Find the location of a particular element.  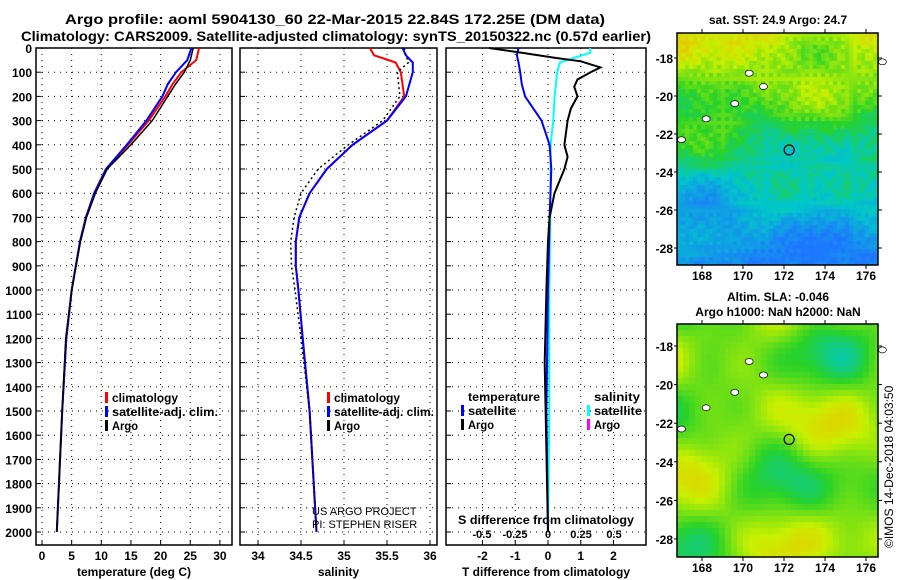

x-tick-label: 34 is located at coordinates (258, 556).